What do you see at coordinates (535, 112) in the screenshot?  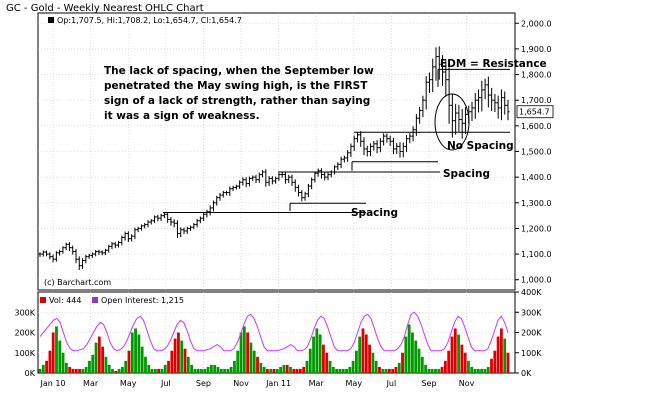 I see `last-price-box` at bounding box center [535, 112].